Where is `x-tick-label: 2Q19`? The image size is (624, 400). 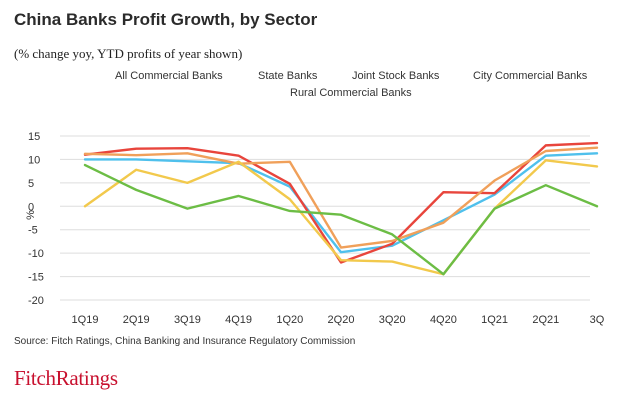 x-tick-label: 2Q19 is located at coordinates (136, 320).